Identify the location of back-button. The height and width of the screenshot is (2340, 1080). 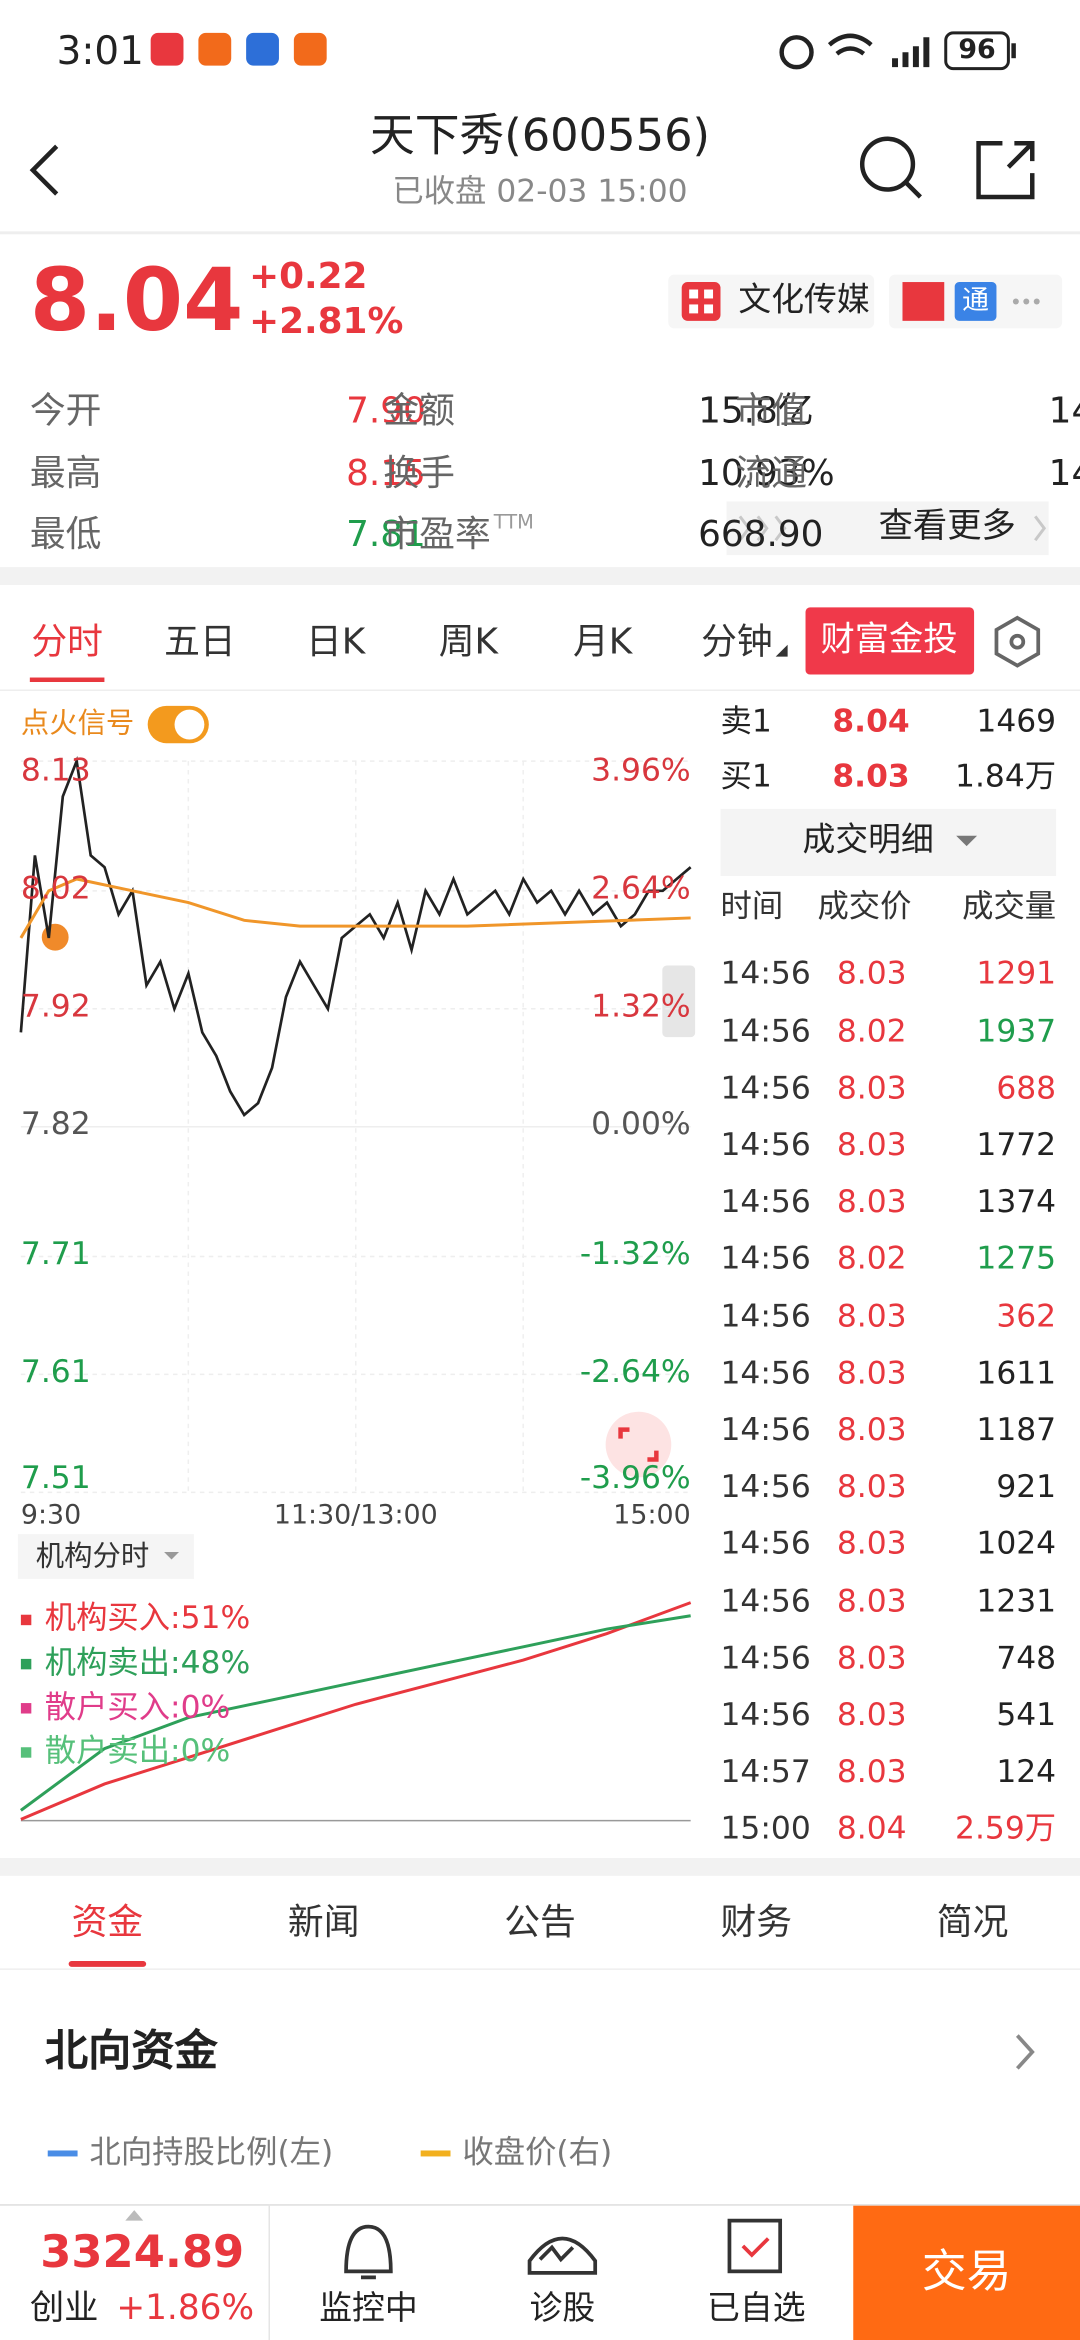
(44, 170).